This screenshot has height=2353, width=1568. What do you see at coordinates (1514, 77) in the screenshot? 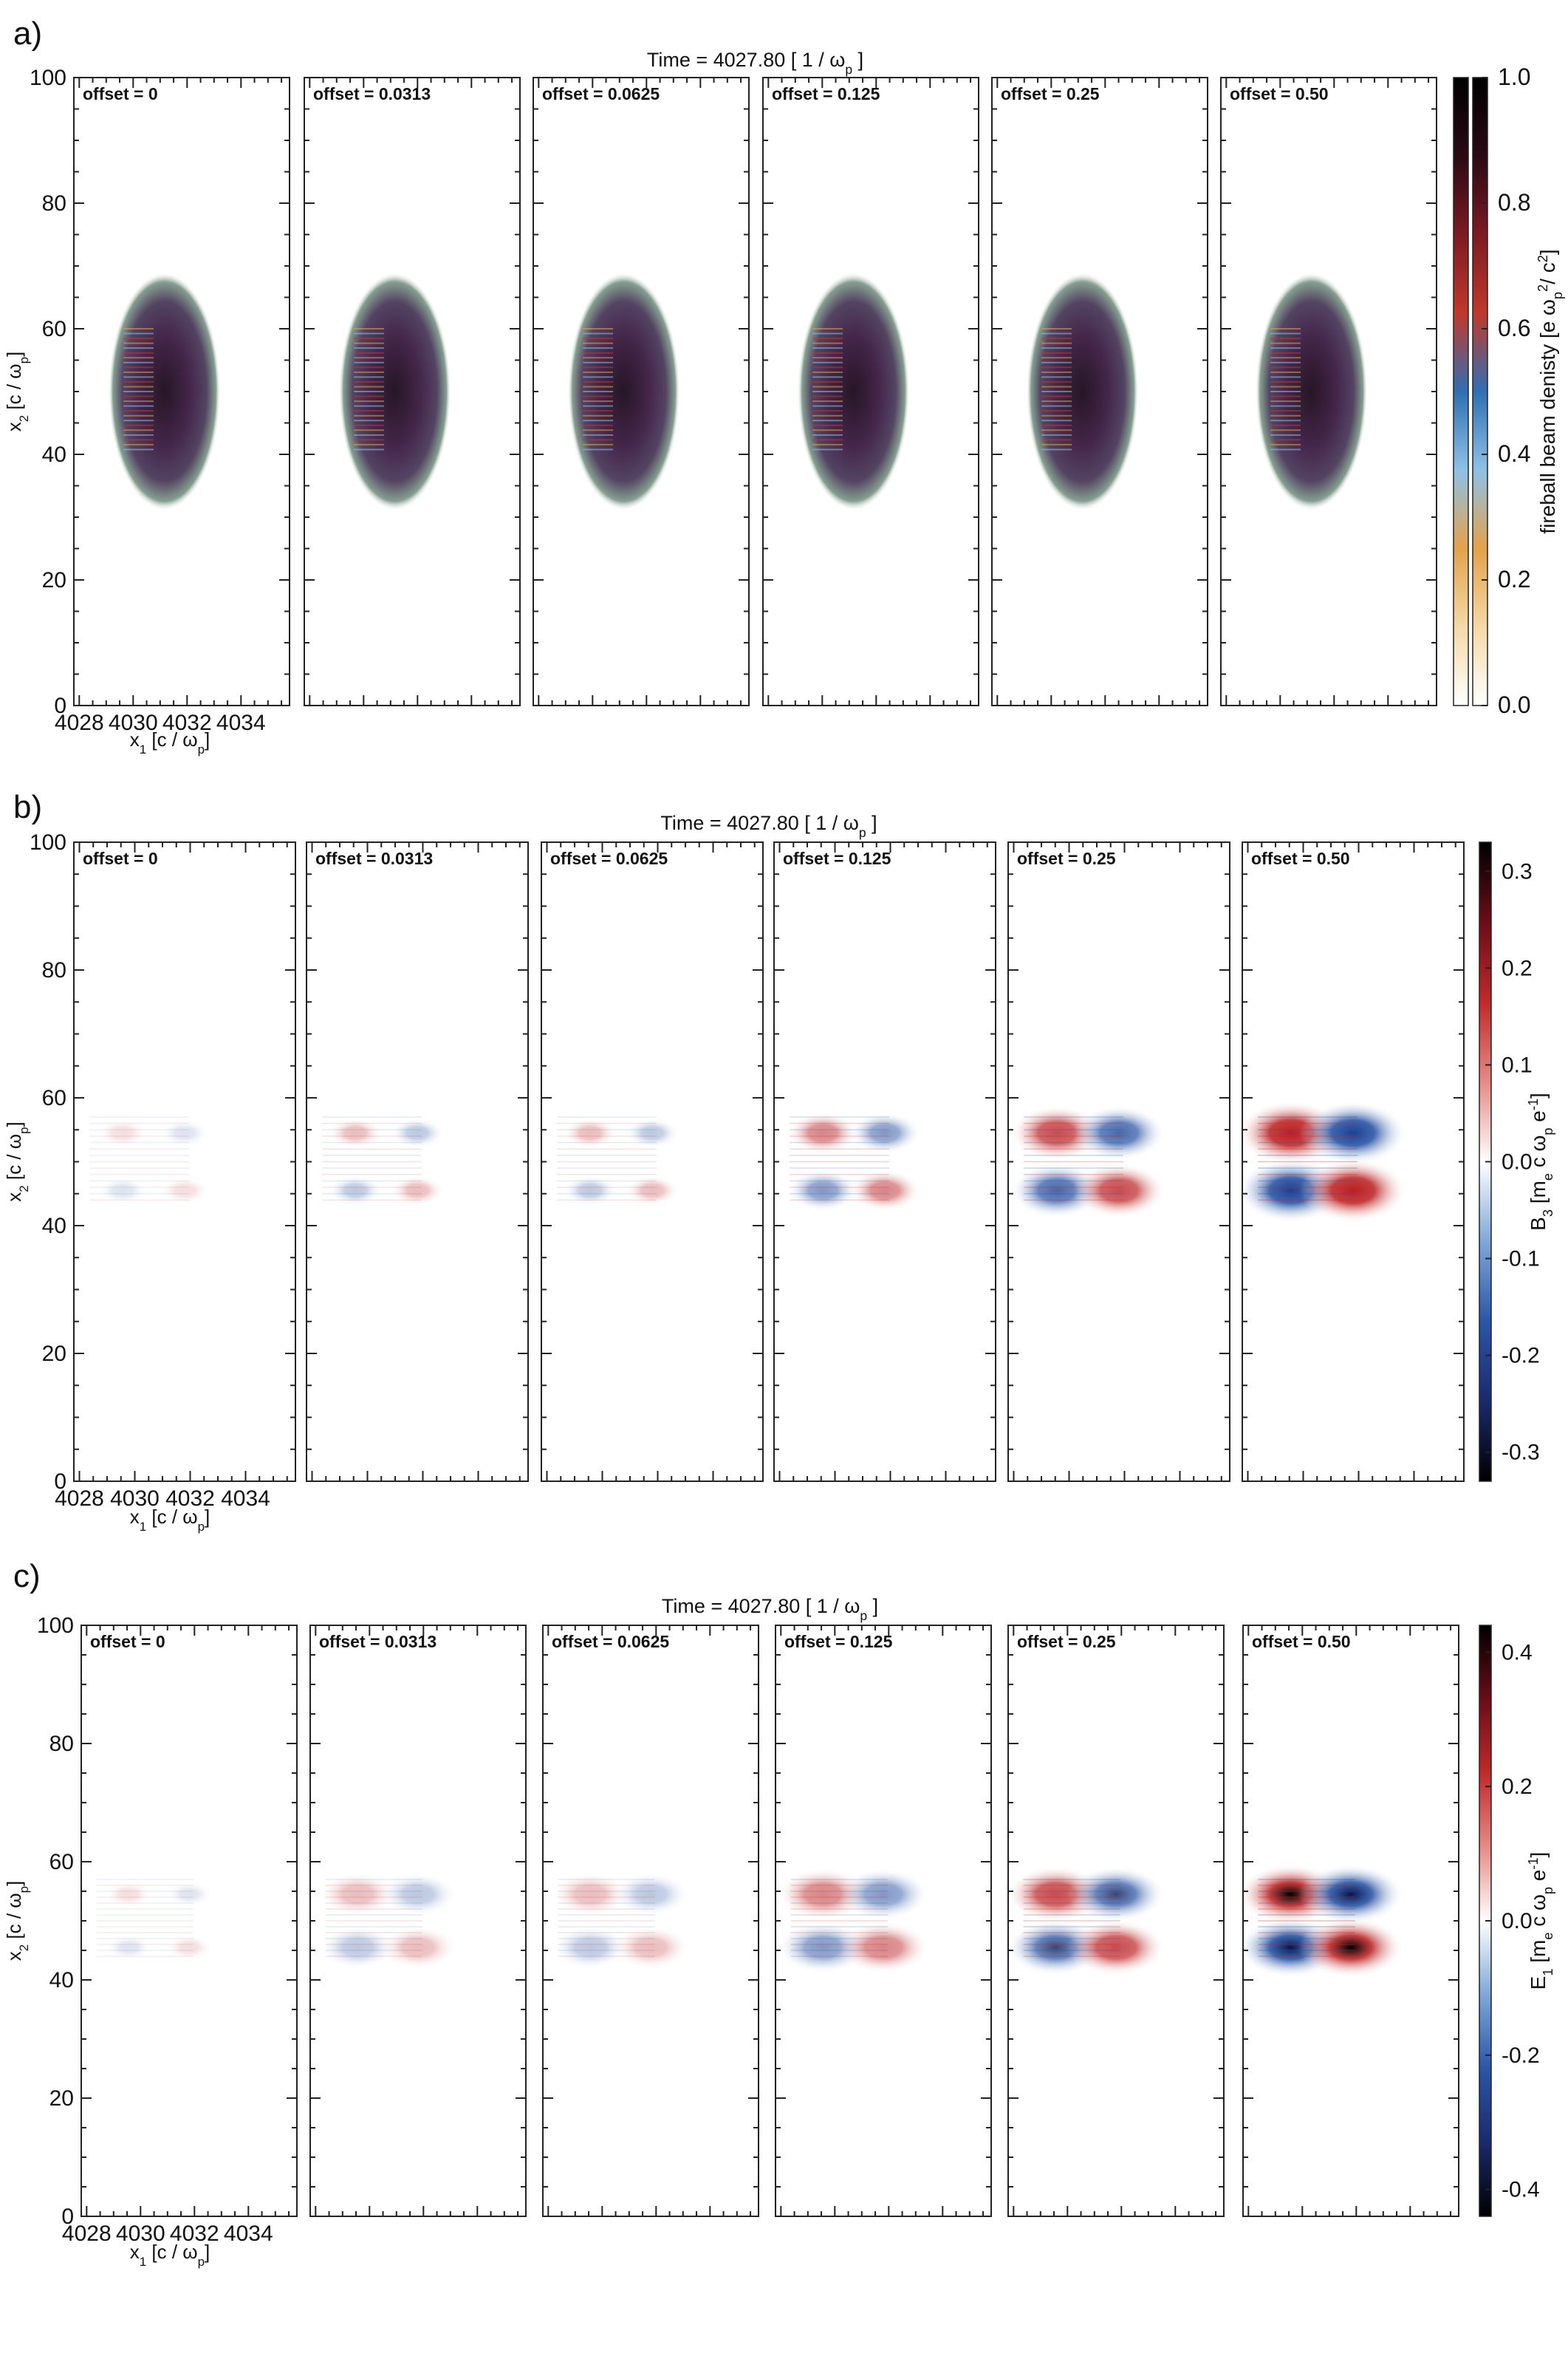
I see `colorbar-tick-label: 1.0` at bounding box center [1514, 77].